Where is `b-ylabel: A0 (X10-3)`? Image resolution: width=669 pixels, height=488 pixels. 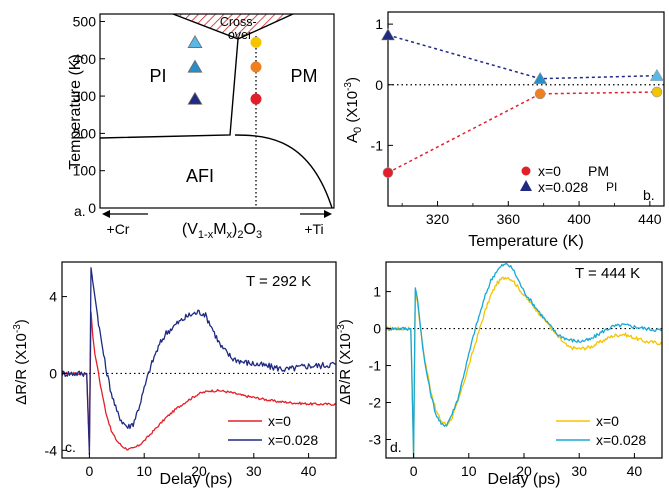
b-ylabel: A0 (X10-3) is located at coordinates (353, 110).